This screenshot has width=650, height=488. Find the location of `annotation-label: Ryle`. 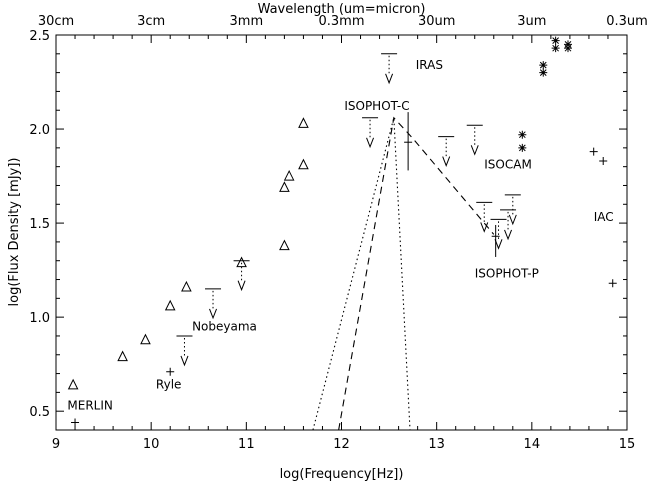

annotation-label: Ryle is located at coordinates (169, 385).